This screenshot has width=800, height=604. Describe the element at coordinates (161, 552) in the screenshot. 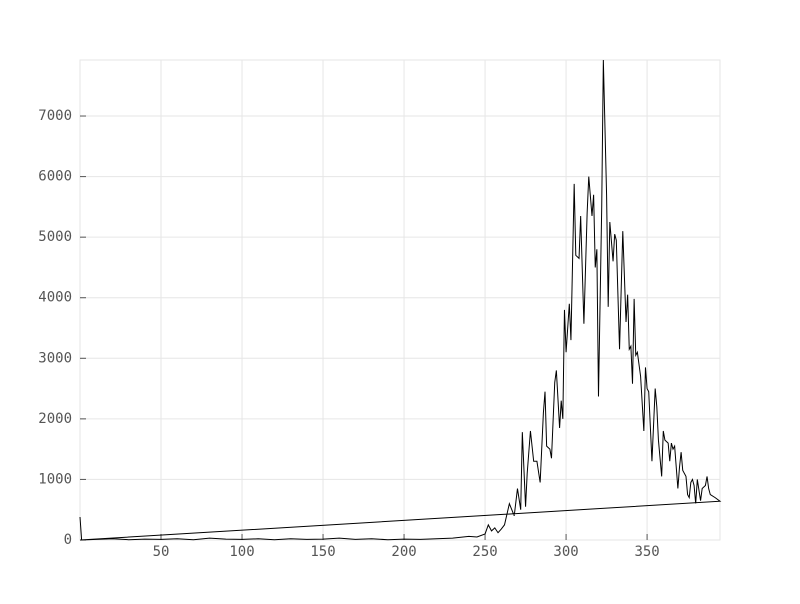

I see `x-tick-label: 50` at that location.